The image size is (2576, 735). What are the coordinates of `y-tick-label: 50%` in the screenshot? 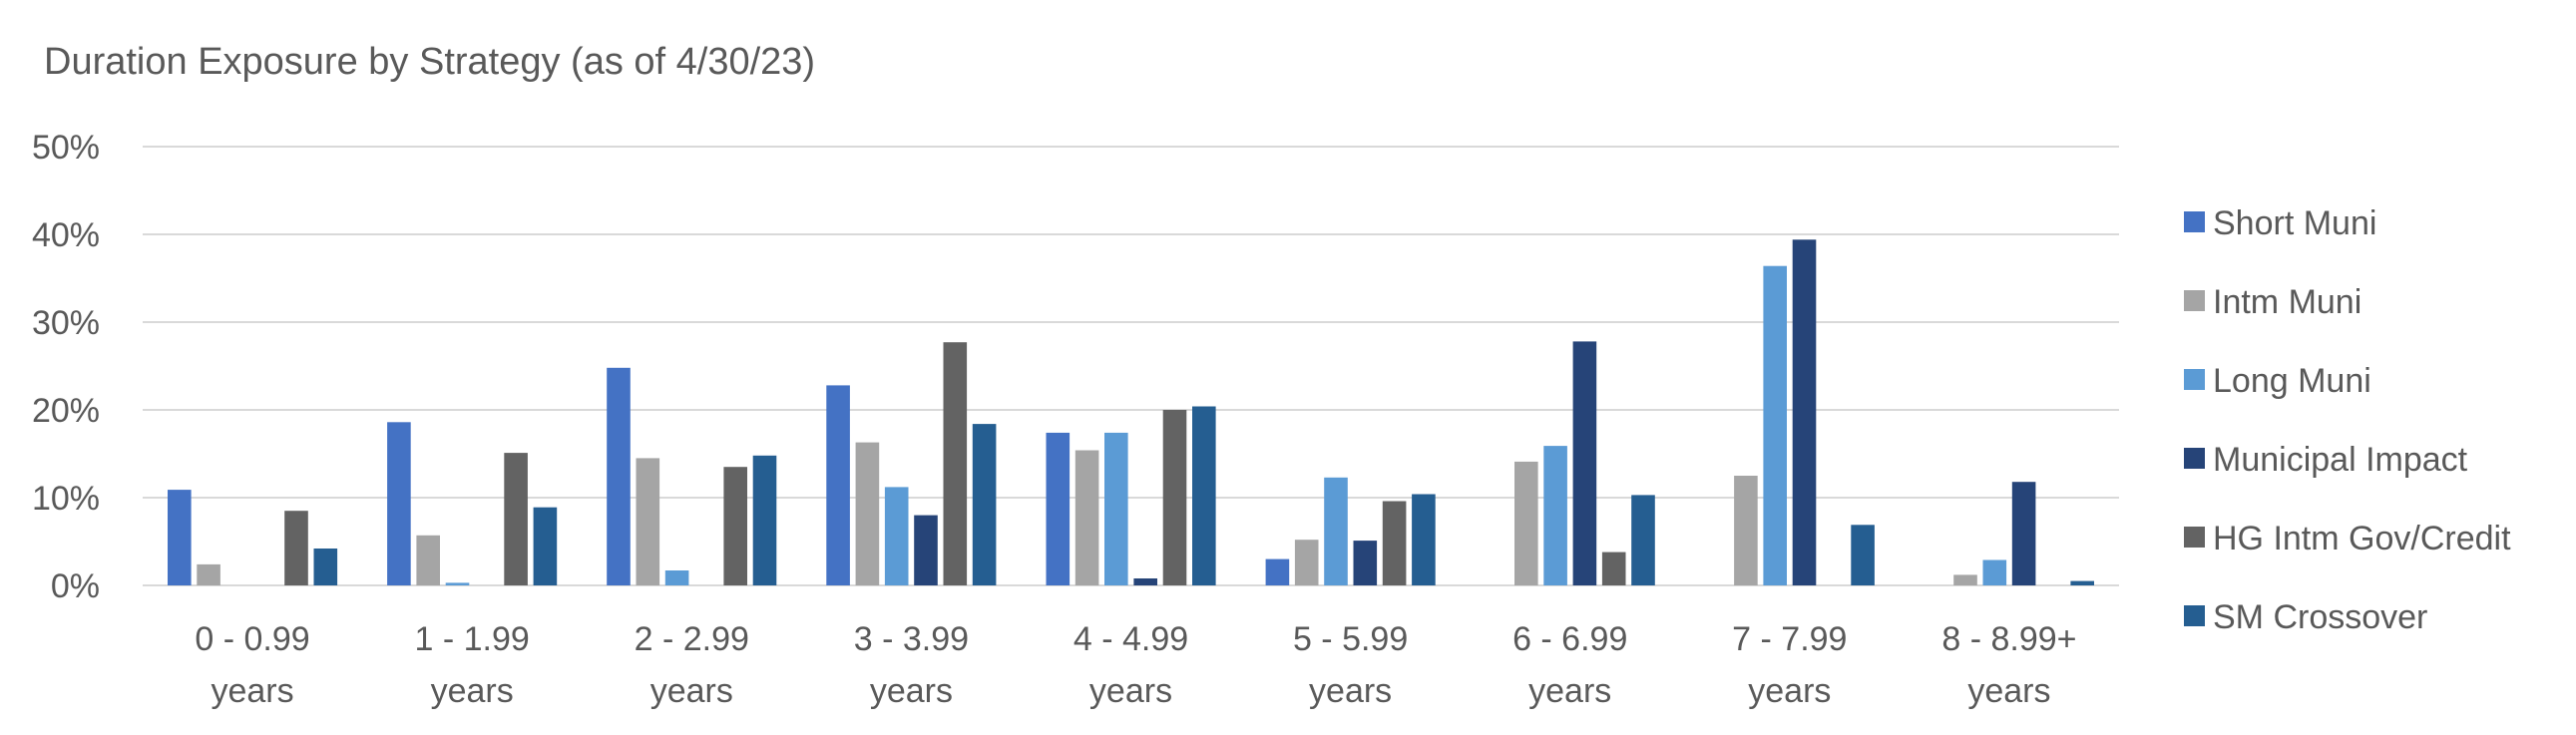 It's located at (66, 148).